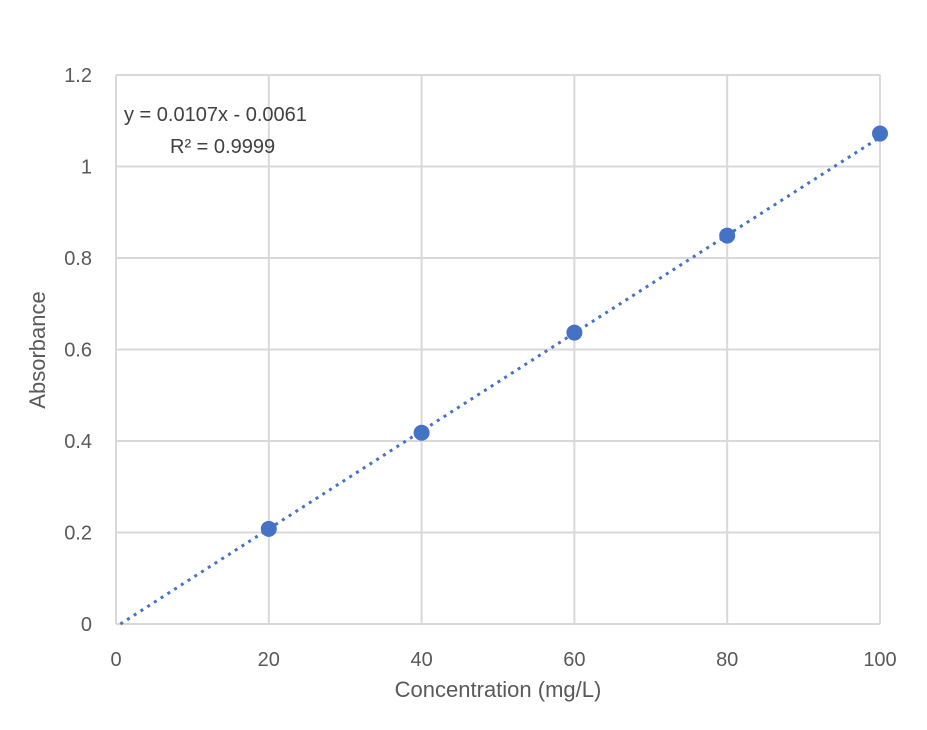 The height and width of the screenshot is (730, 927). I want to click on y-tick-label: 0.6, so click(78, 351).